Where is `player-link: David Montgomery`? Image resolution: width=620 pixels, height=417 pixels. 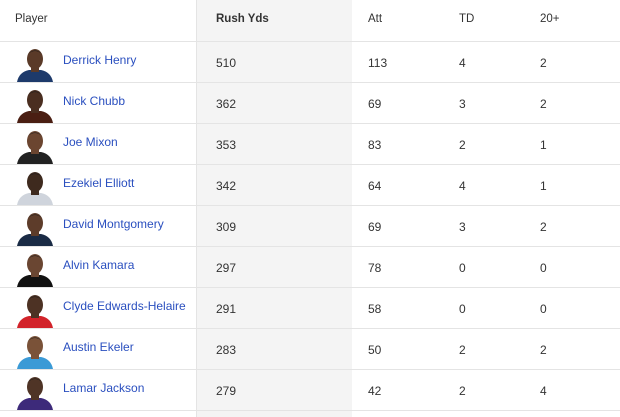 player-link: David Montgomery is located at coordinates (113, 224).